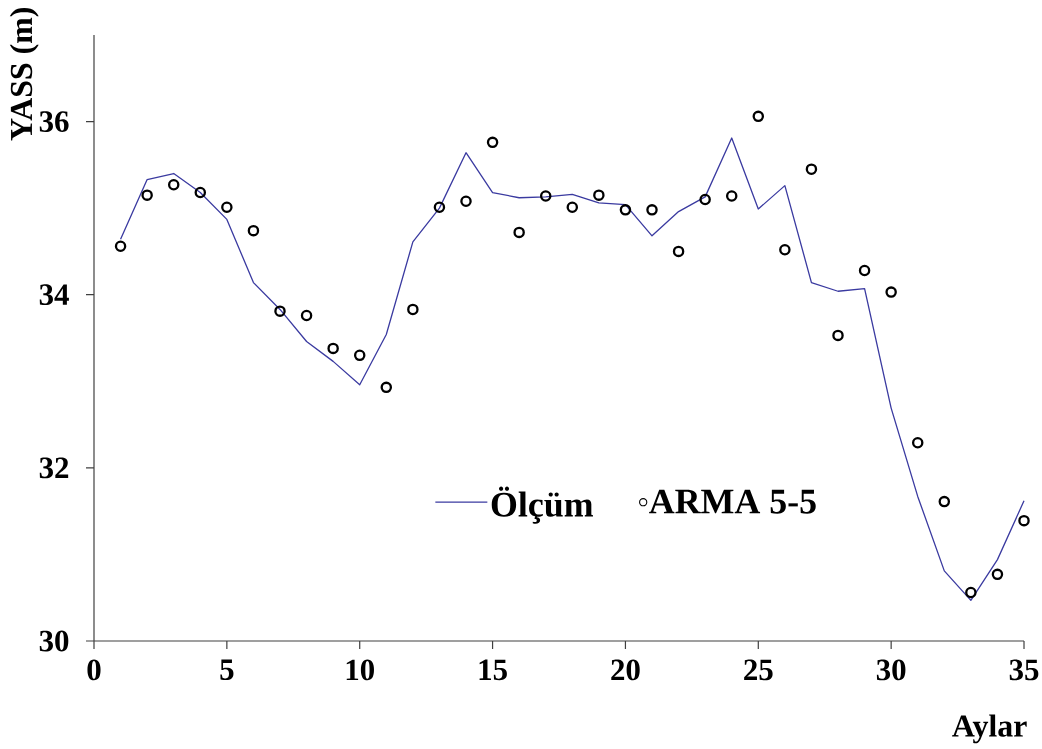 This screenshot has width=1042, height=749. What do you see at coordinates (94, 670) in the screenshot?
I see `x-tick-label: 0` at bounding box center [94, 670].